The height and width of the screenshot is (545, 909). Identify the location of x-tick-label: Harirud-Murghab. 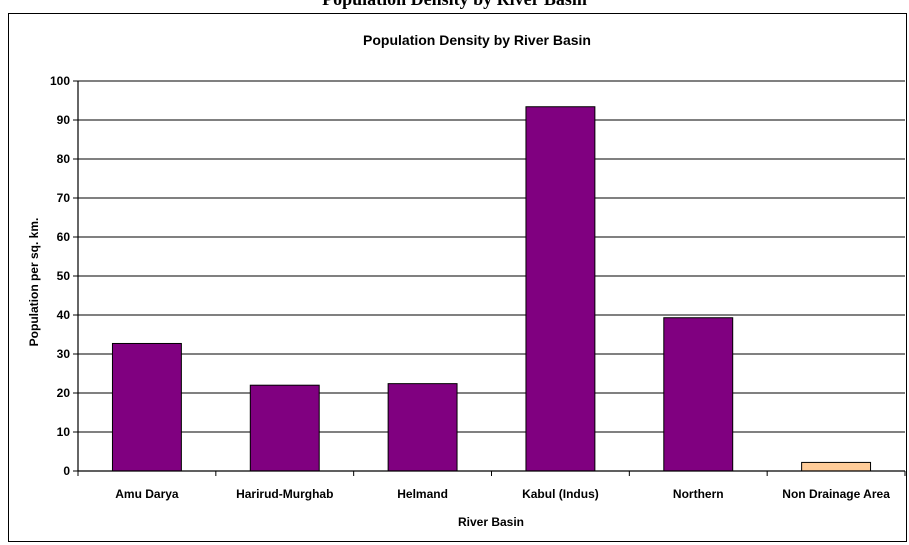
(284, 494).